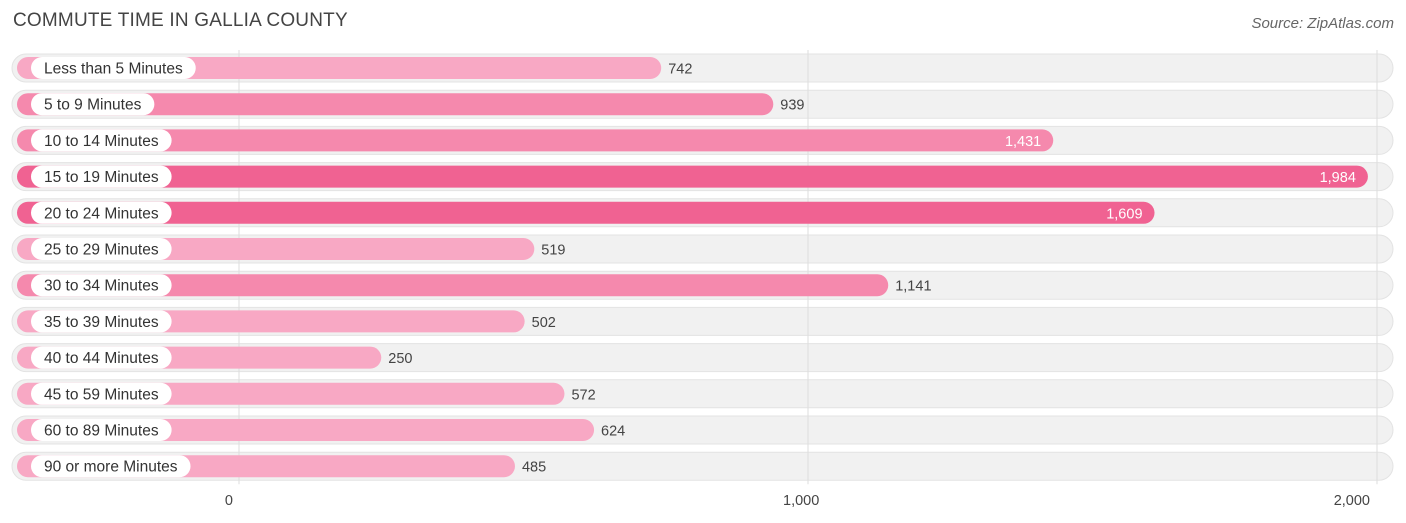 The width and height of the screenshot is (1406, 523). What do you see at coordinates (180, 20) in the screenshot?
I see `chart-title: COMMUTE TIME IN GALLIA COUNTY` at bounding box center [180, 20].